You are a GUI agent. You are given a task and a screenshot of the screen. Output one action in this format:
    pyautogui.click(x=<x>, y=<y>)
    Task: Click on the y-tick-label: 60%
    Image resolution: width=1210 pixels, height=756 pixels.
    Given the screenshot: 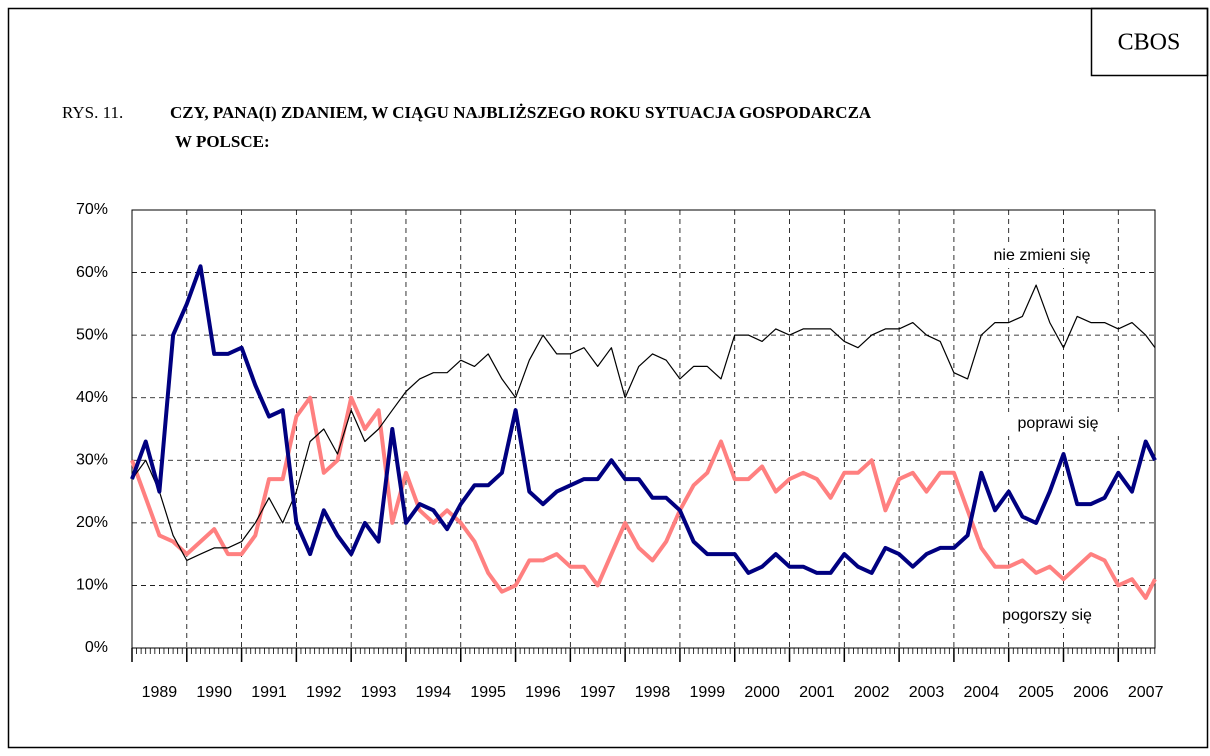 What is the action you would take?
    pyautogui.click(x=92, y=272)
    